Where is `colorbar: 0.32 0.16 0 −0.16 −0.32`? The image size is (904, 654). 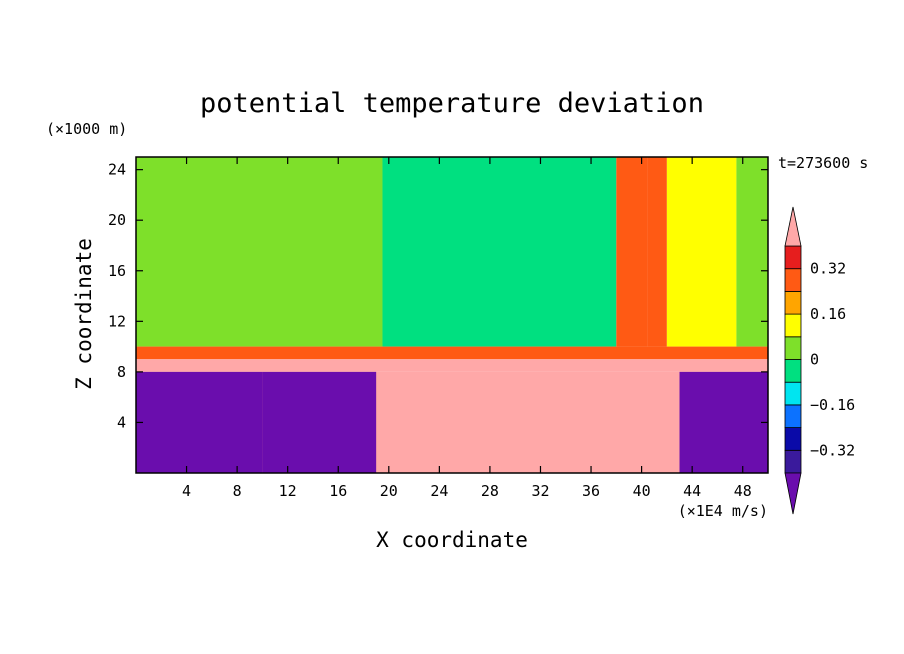
colorbar: 0.32 0.16 0 −0.16 −0.32 is located at coordinates (819, 360).